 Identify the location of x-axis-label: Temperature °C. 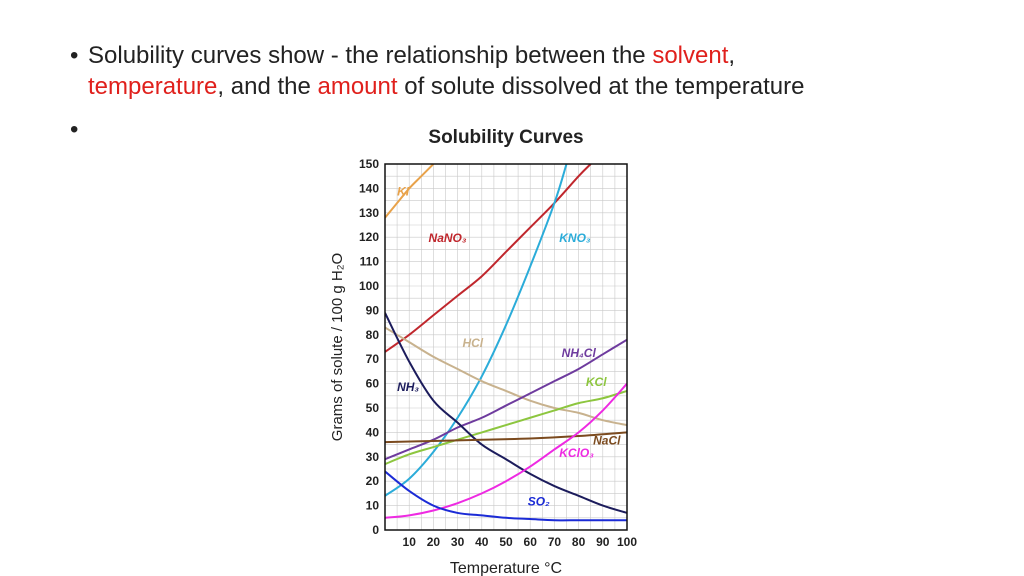
(506, 568).